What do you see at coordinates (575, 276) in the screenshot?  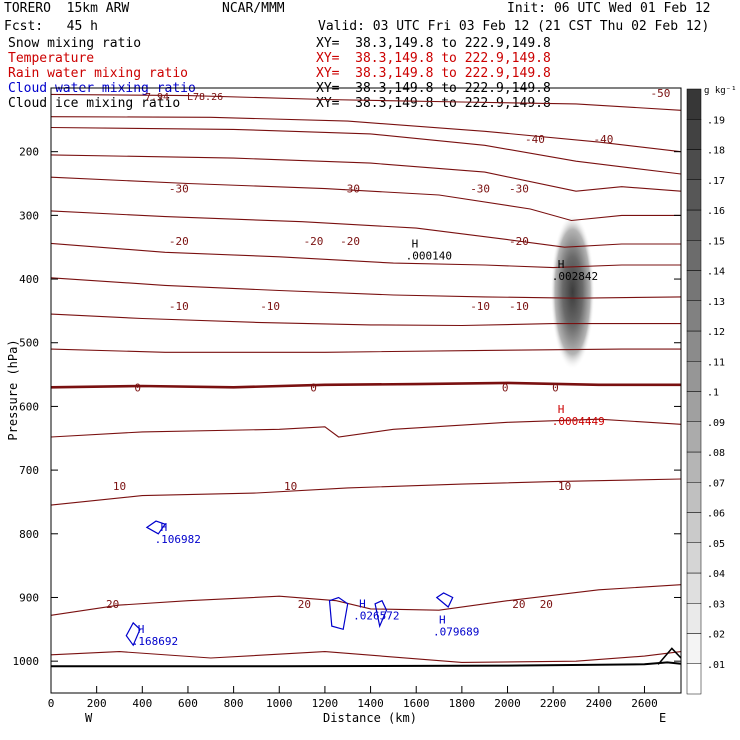 I see `maximum-value-snow: .002842` at bounding box center [575, 276].